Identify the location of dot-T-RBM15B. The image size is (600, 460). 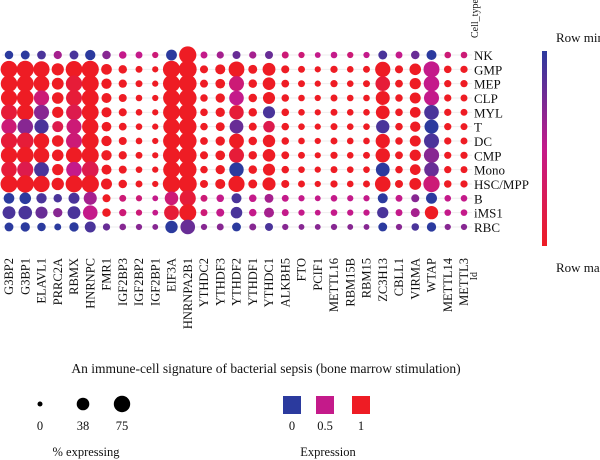
(350, 126).